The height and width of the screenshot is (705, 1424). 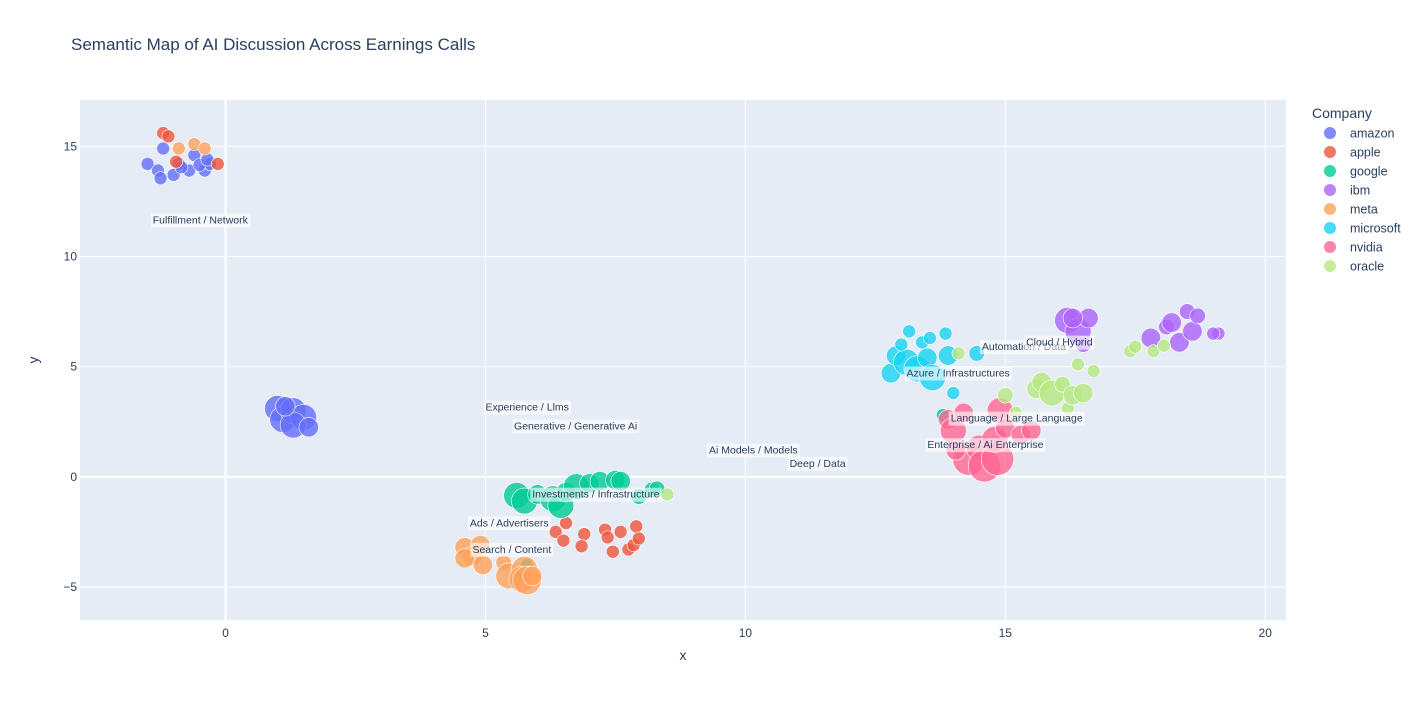 I want to click on legend-label-microsoft: microsoft, so click(x=1375, y=229).